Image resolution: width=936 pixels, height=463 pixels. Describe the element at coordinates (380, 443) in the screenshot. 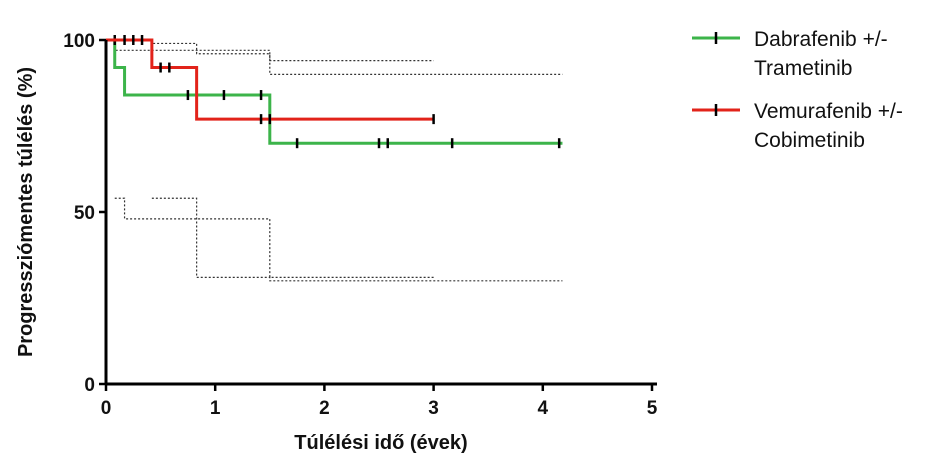

I see `x-axis-title: Túlélési idő (évek)` at that location.